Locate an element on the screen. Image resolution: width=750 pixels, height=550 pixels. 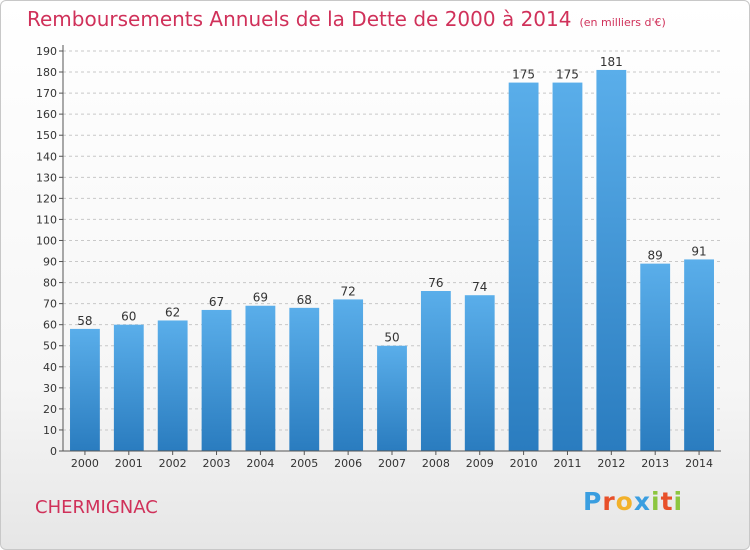
logo-letter: P is located at coordinates (593, 501).